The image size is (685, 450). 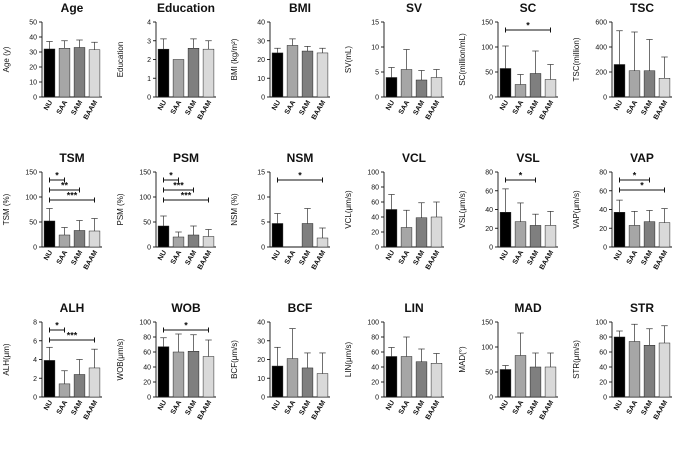 I want to click on chart-title: Education, so click(x=186, y=8).